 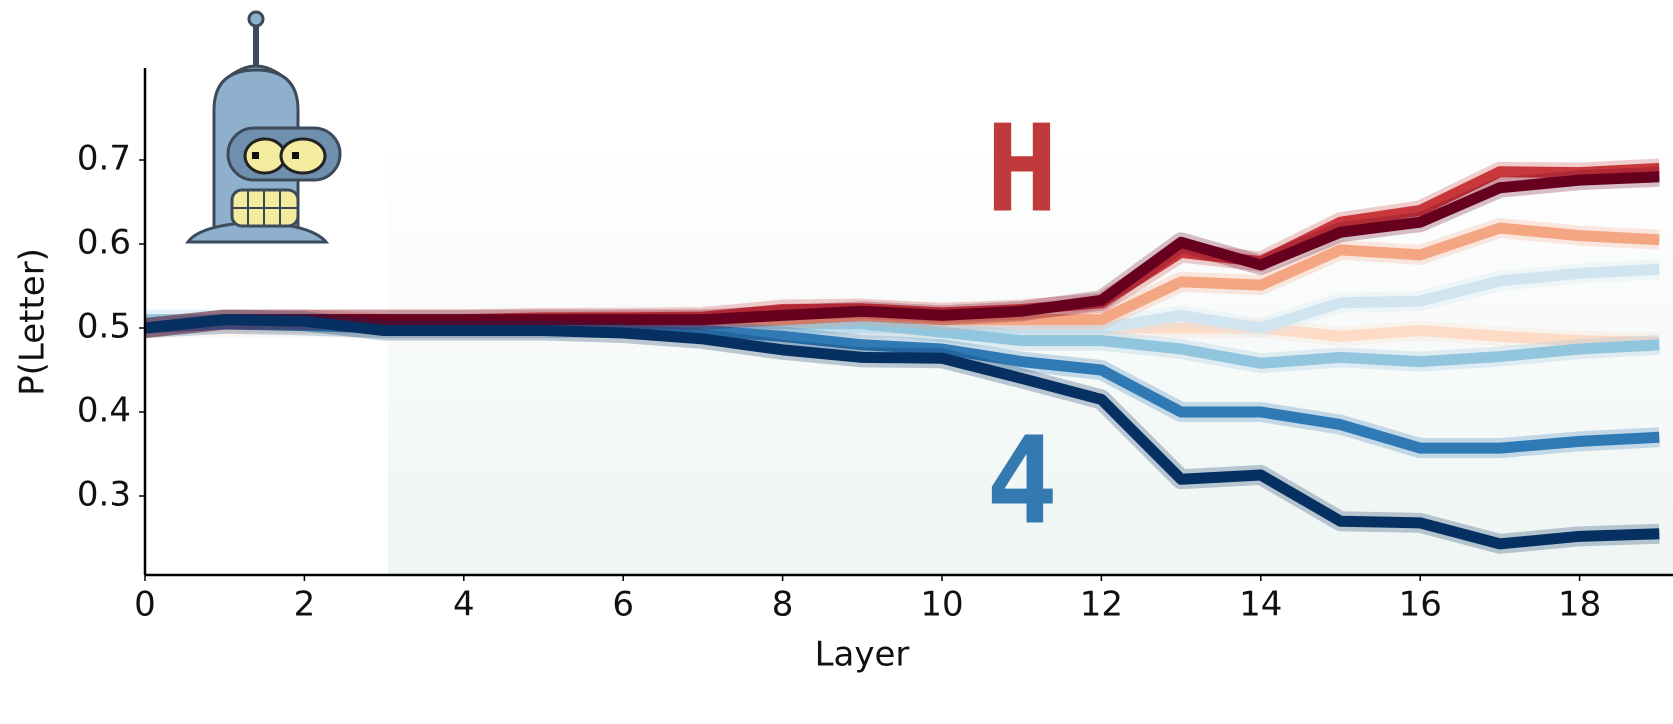 What do you see at coordinates (783, 605) in the screenshot?
I see `x-tick-label: 8` at bounding box center [783, 605].